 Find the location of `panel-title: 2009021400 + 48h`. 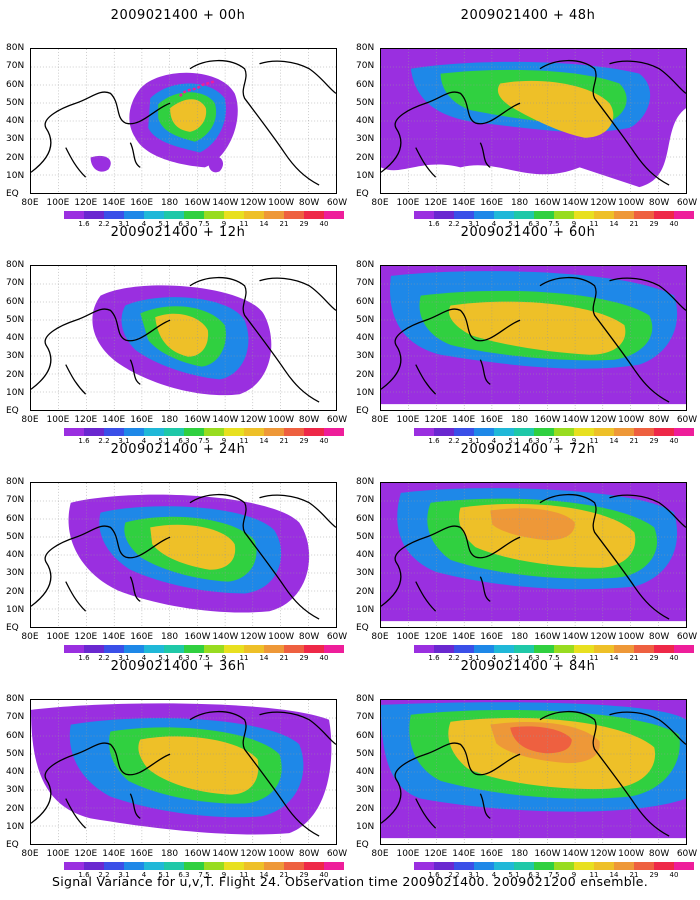

panel-title: 2009021400 + 48h is located at coordinates (528, 15).